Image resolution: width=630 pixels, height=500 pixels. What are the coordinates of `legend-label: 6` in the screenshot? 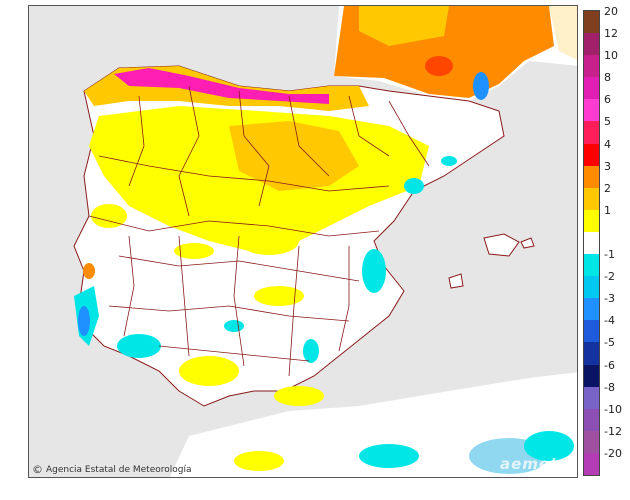 It's located at (607, 100).